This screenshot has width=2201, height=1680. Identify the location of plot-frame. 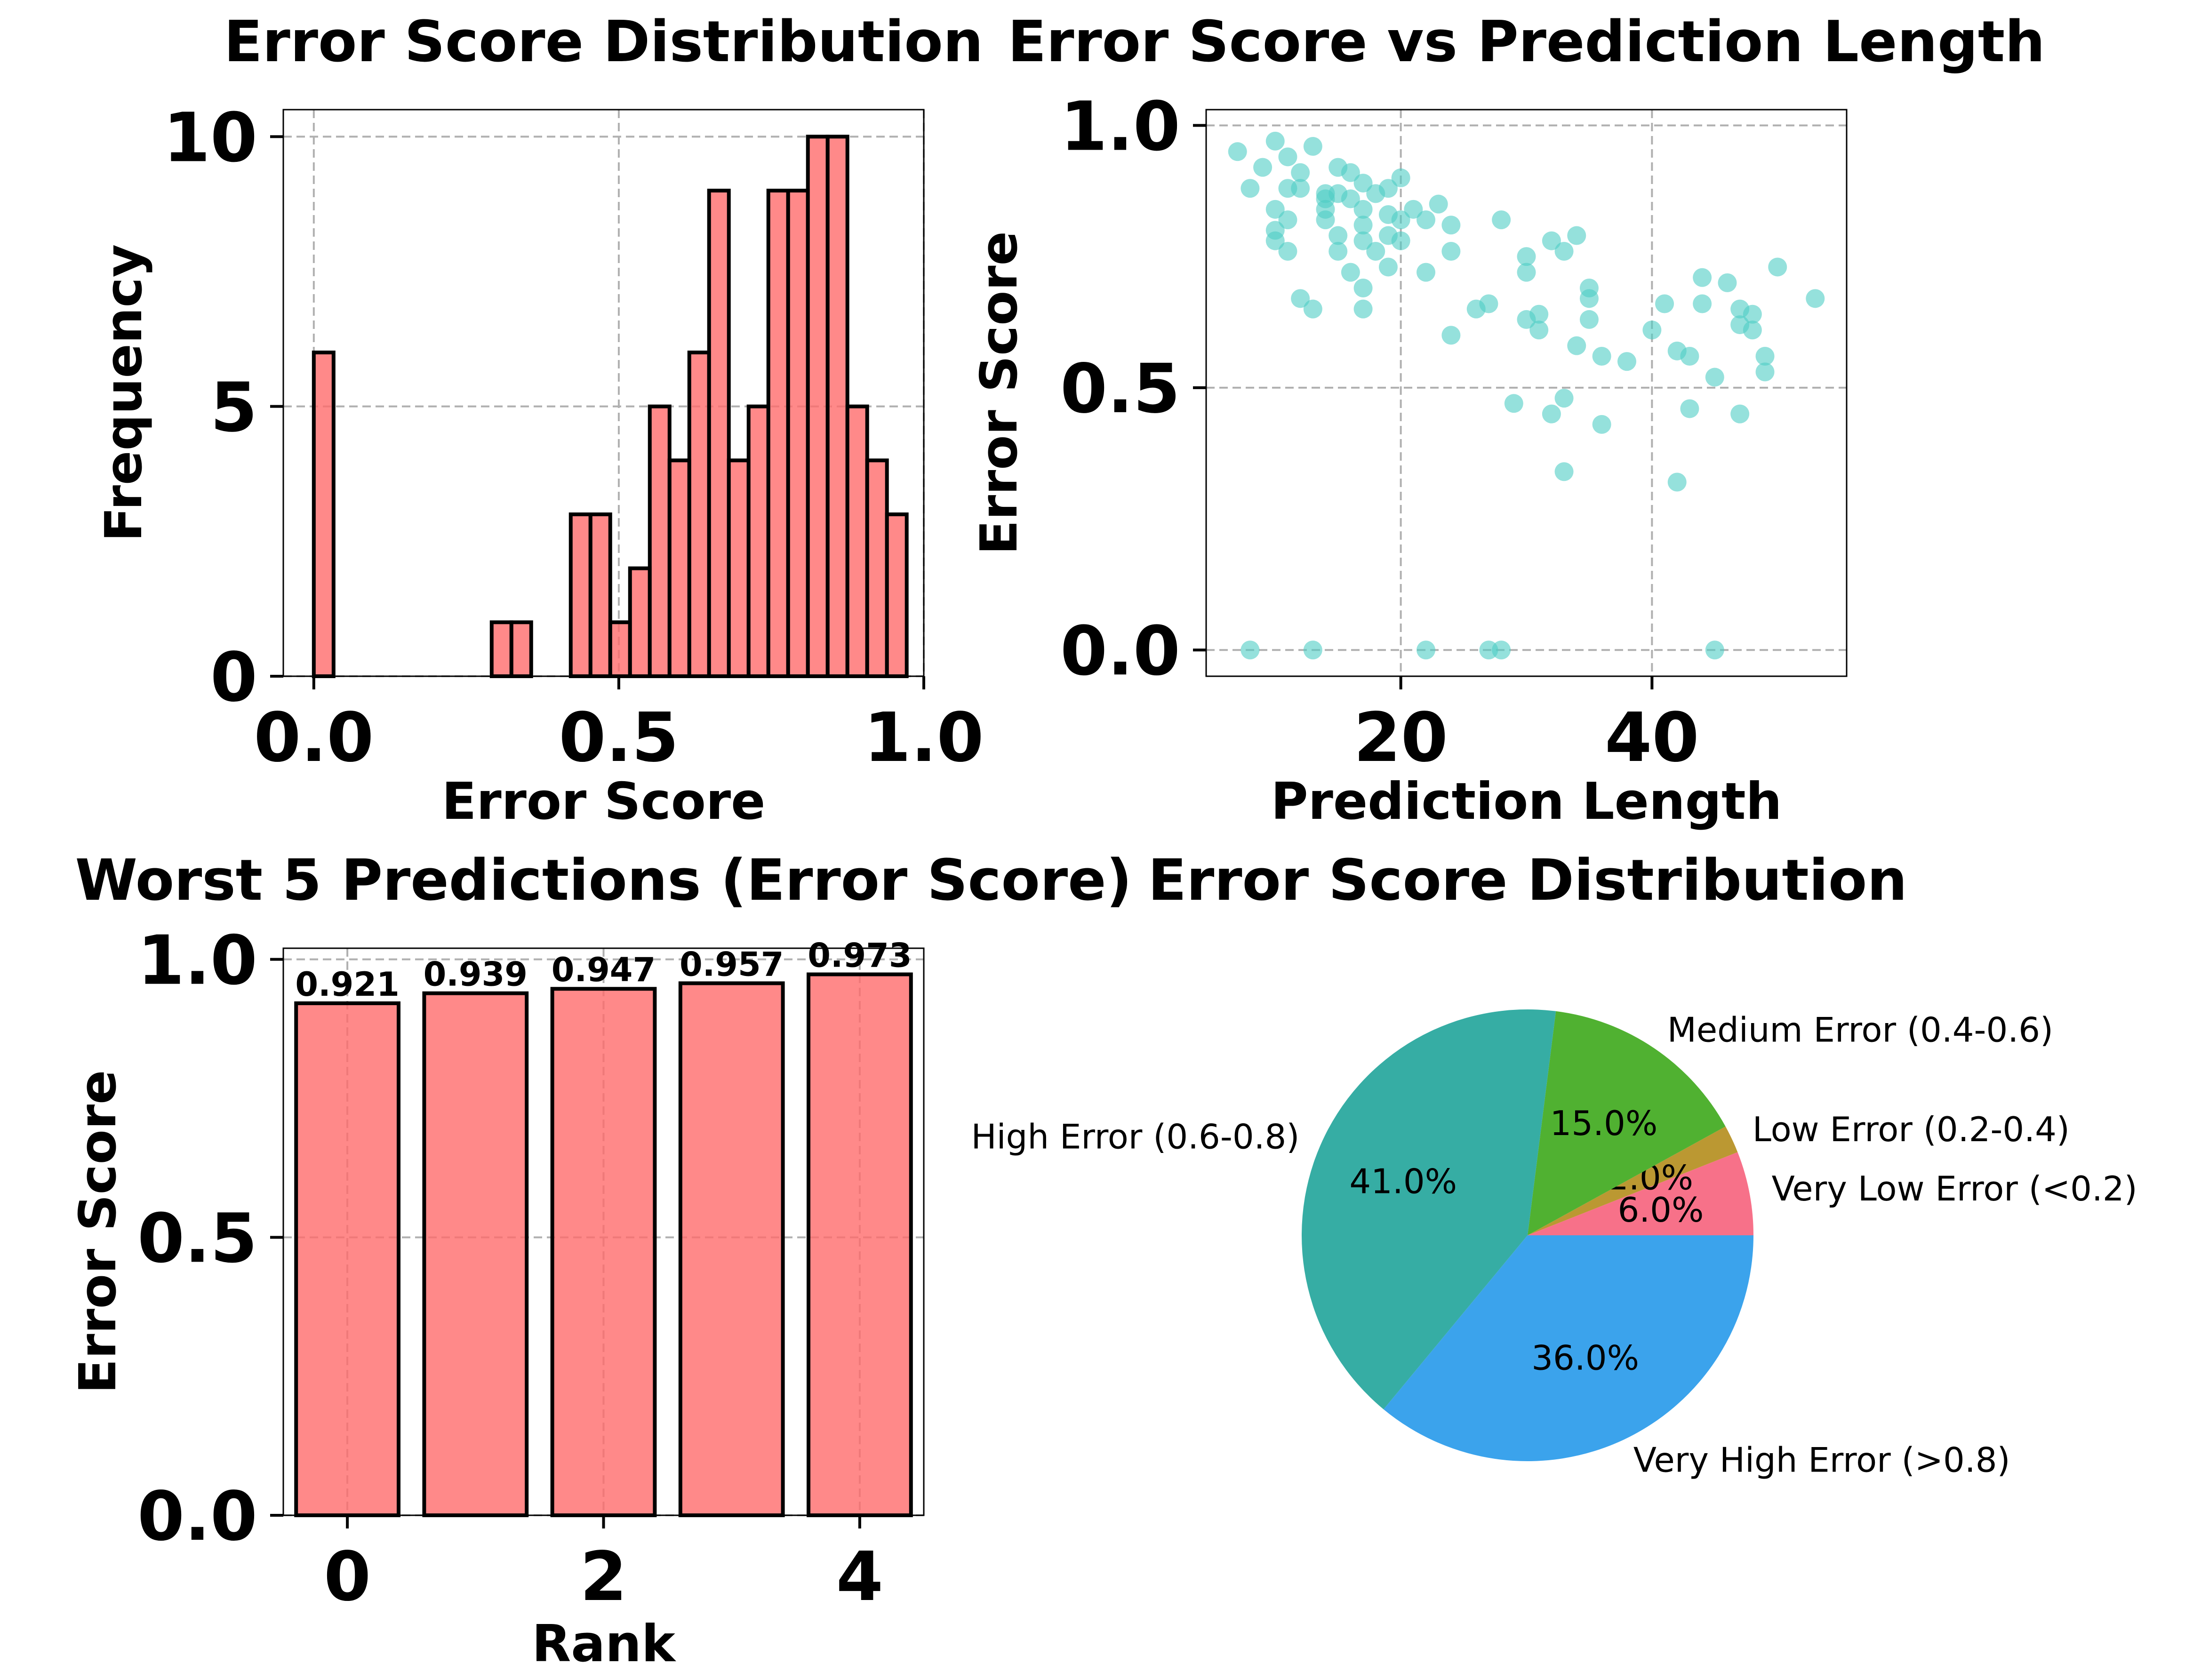
(603, 393).